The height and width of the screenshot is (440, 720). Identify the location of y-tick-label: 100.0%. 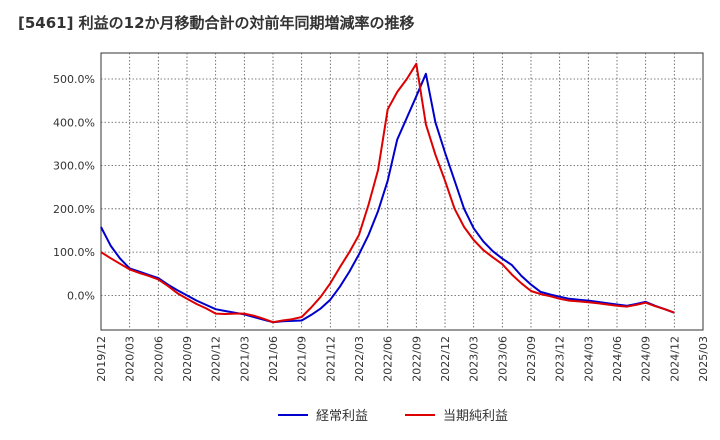
(74, 252).